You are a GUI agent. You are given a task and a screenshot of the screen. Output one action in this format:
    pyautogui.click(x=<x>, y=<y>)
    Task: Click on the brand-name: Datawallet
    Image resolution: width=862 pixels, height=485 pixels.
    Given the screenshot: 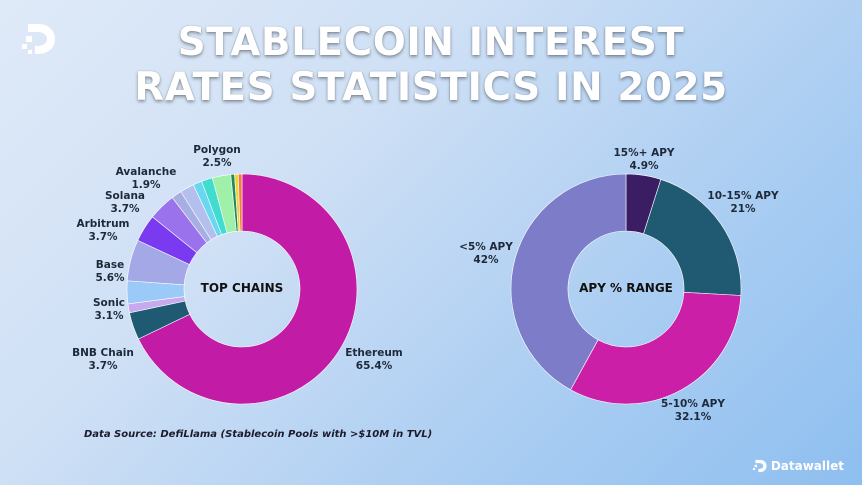 What is the action you would take?
    pyautogui.click(x=807, y=466)
    